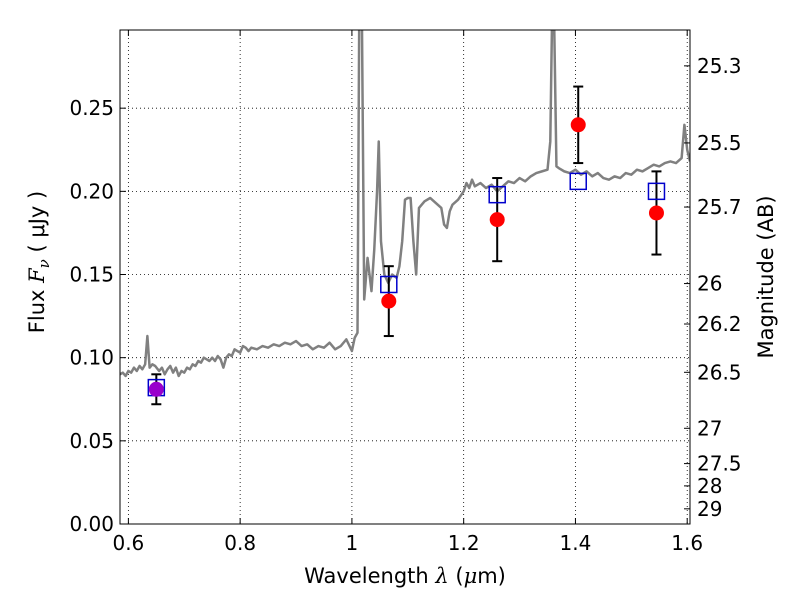  What do you see at coordinates (709, 486) in the screenshot?
I see `magnitude-tick-label: 28` at bounding box center [709, 486].